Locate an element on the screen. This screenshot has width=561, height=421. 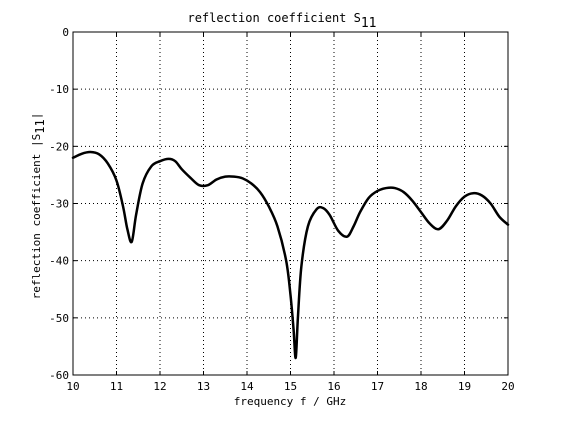
y-tick-labels: 0 -10 -20 -30 -40 -50 -60 is located at coordinates (59, 204).